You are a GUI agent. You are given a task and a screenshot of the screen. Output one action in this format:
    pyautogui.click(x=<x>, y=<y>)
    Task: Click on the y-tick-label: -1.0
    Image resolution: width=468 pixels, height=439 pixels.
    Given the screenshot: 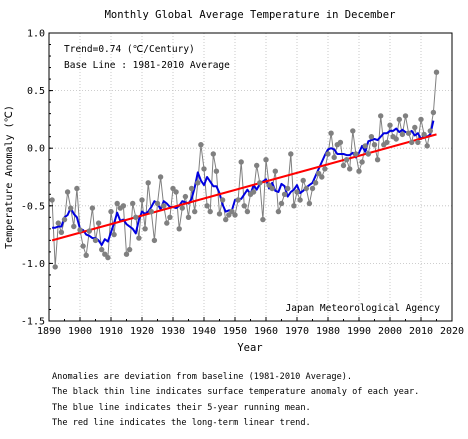 What is the action you would take?
    pyautogui.click(x=33, y=264)
    